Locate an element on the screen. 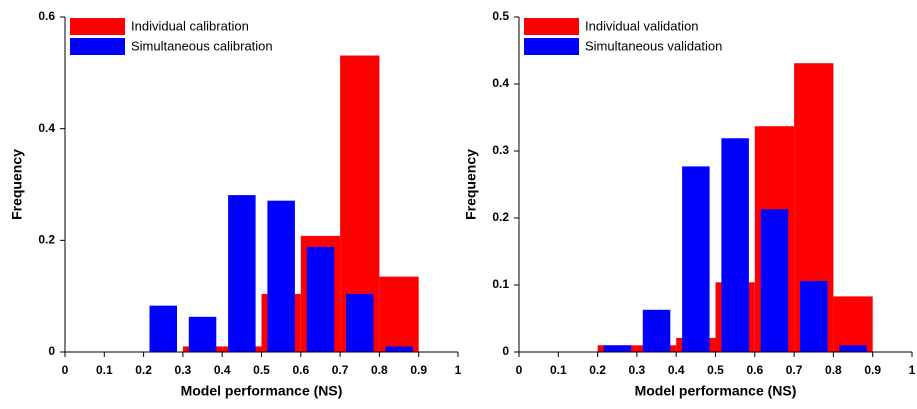  y-tick-label: 0.6 is located at coordinates (46, 16).